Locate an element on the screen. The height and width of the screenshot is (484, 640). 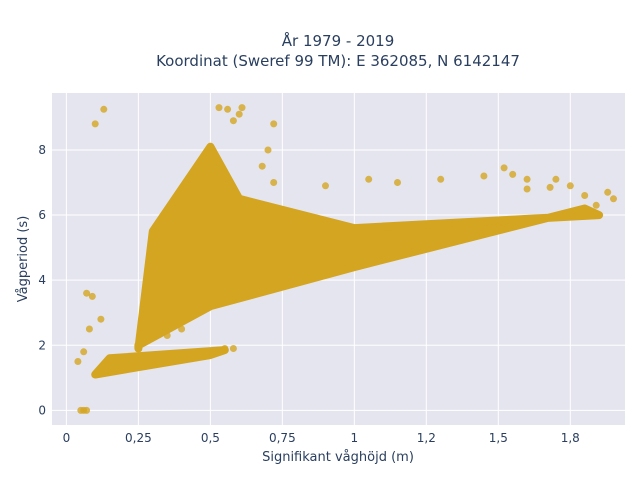
y-tick-label: 0 is located at coordinates (42, 410).